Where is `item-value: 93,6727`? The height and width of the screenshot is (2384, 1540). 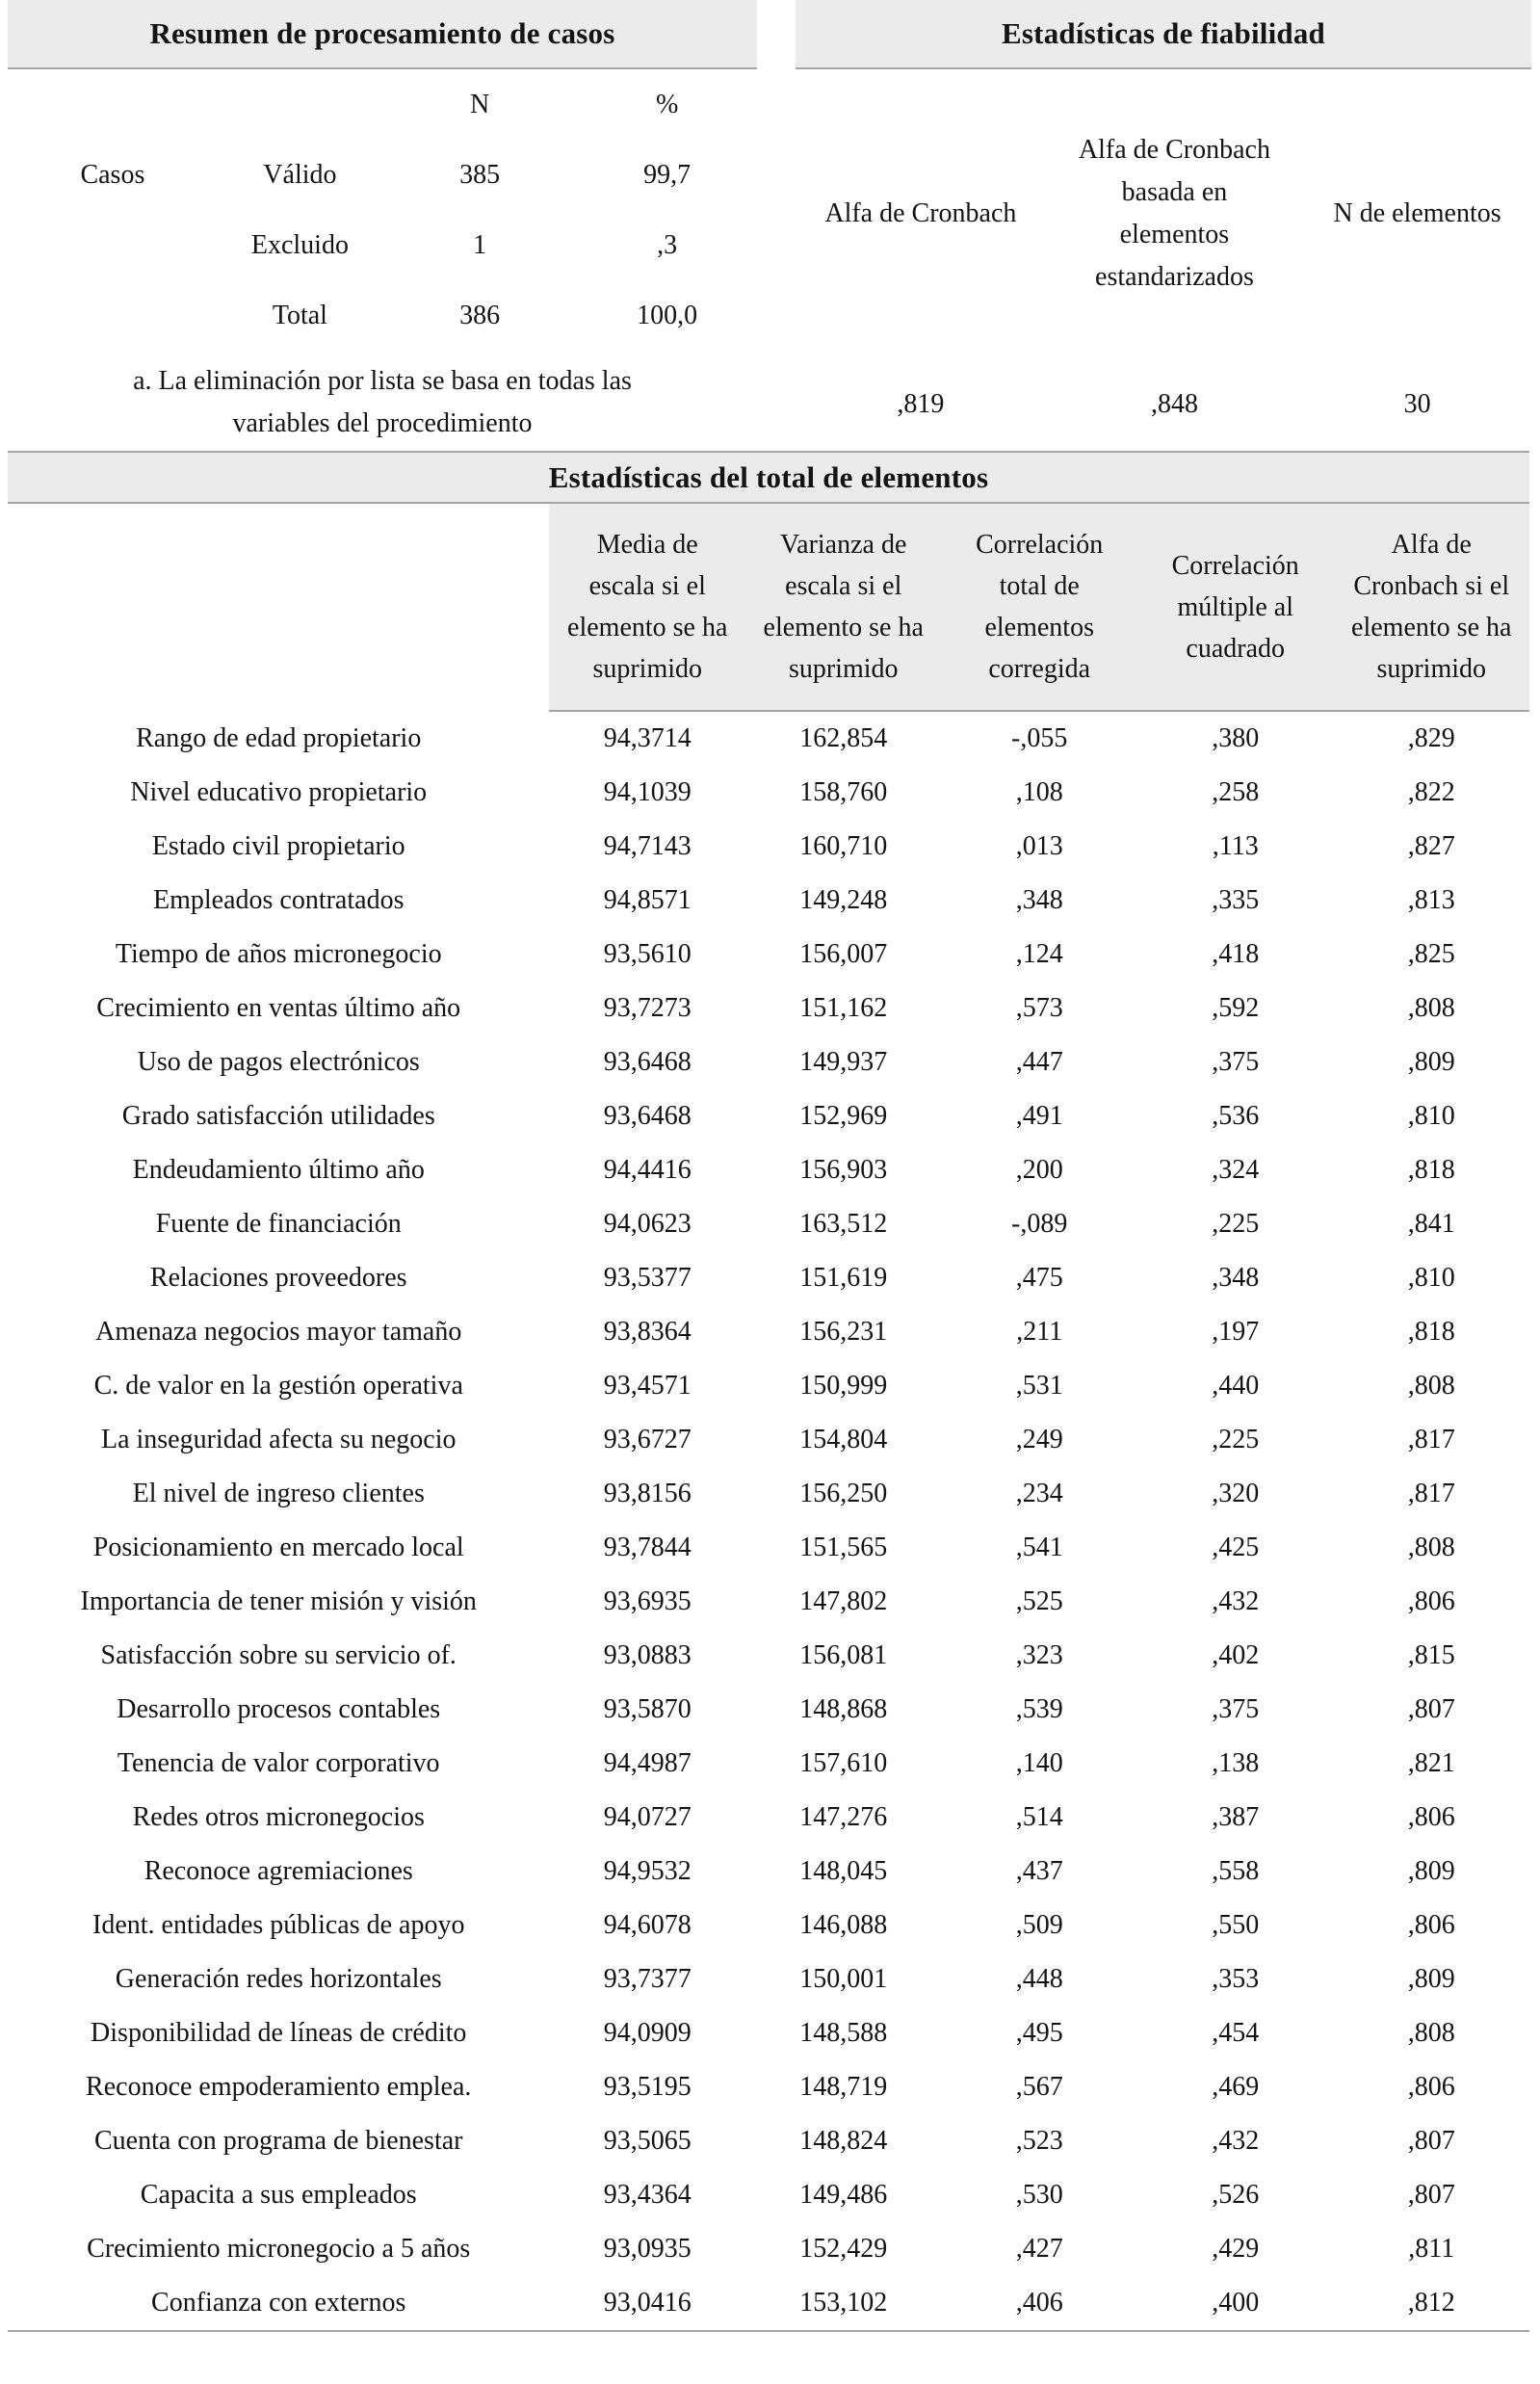 item-value: 93,6727 is located at coordinates (647, 1439).